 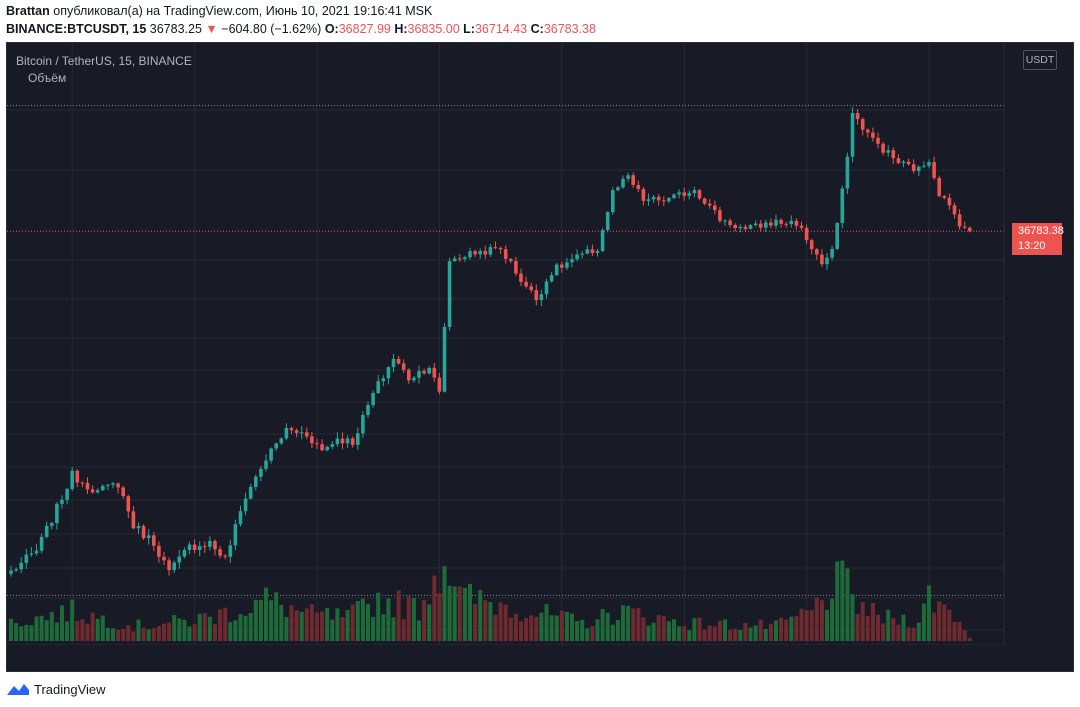 I want to click on close-value: 36783.38, so click(x=569, y=29).